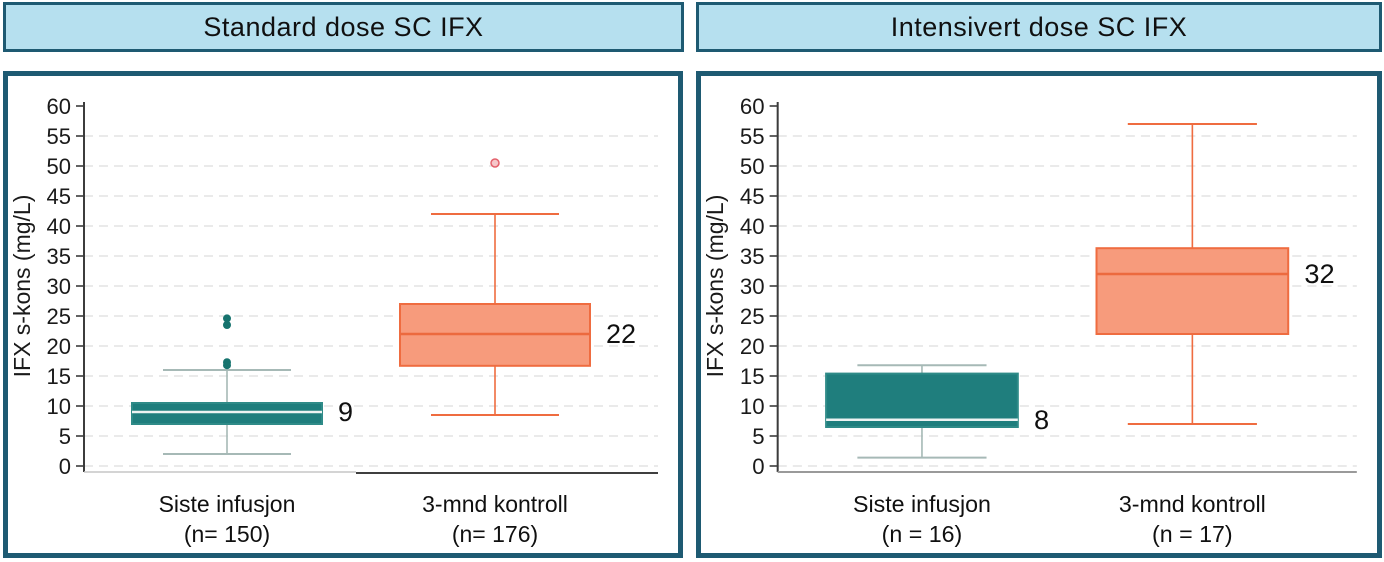 This screenshot has height=562, width=1384. Describe the element at coordinates (227, 534) in the screenshot. I see `category-n-label: (n= 150)` at that location.